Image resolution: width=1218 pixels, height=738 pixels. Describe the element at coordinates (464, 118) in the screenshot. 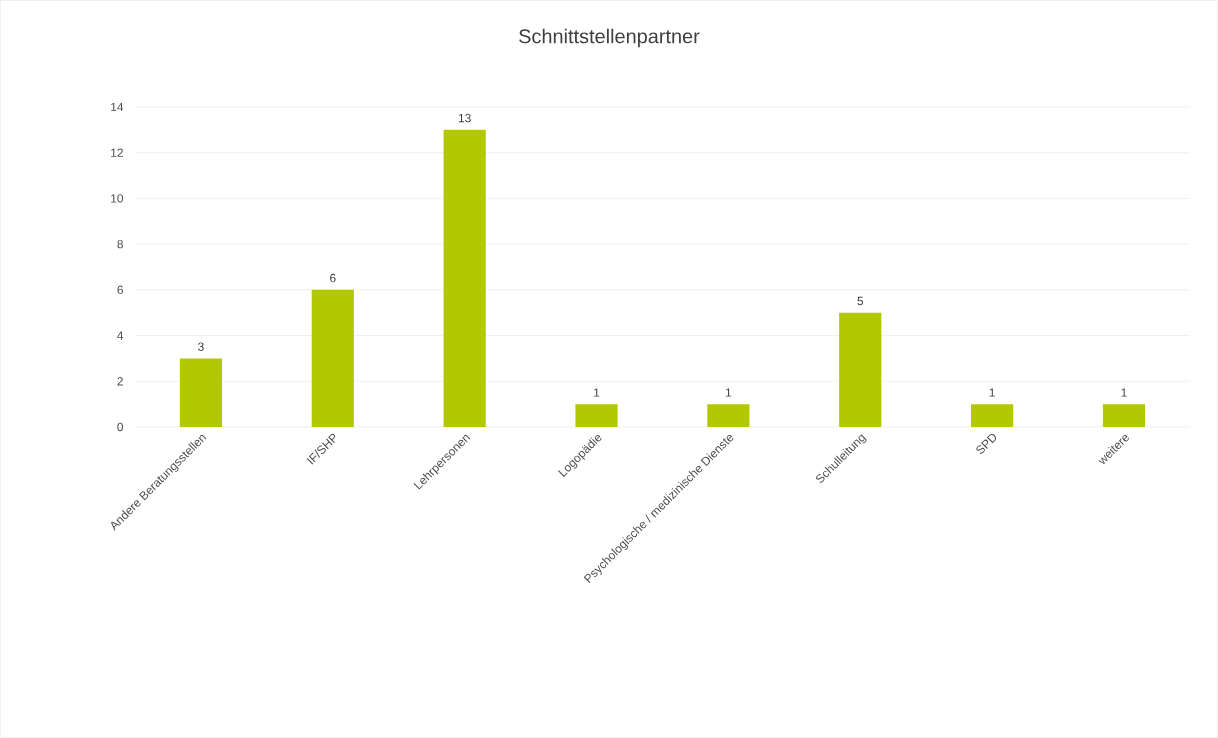

I see `data-label: 13` at that location.